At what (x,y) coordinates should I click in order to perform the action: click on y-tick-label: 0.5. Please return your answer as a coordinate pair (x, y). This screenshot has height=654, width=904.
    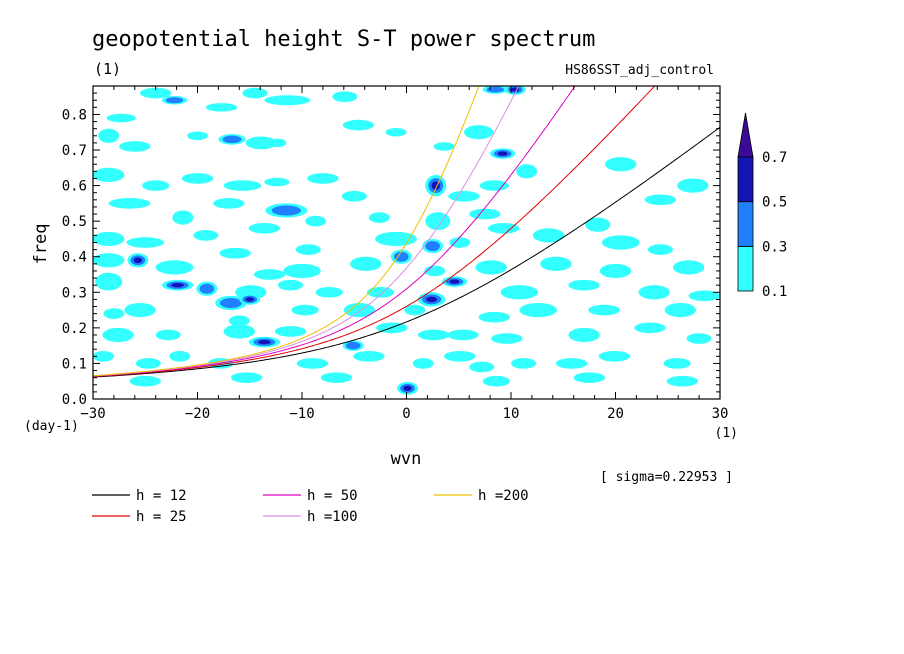
    Looking at the image, I should click on (74, 222).